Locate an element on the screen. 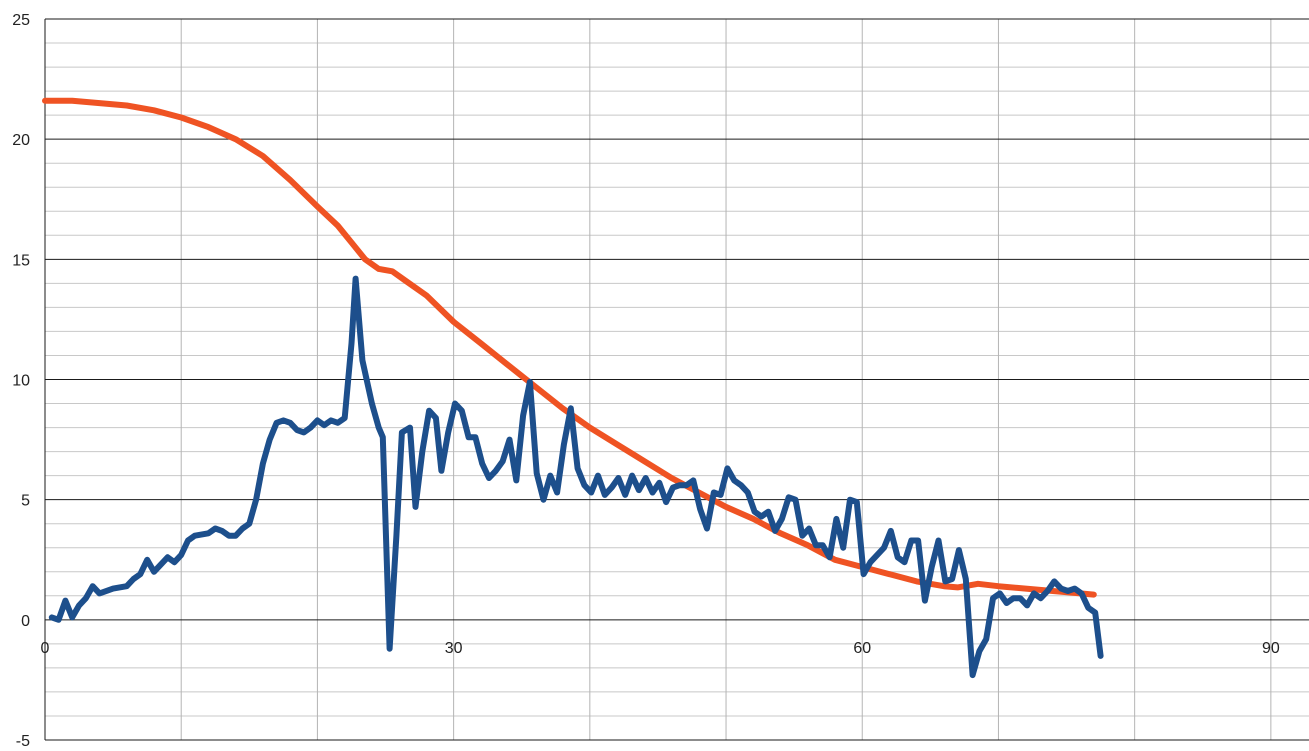 The height and width of the screenshot is (751, 1309). x-tick-label: 0 is located at coordinates (45, 648).